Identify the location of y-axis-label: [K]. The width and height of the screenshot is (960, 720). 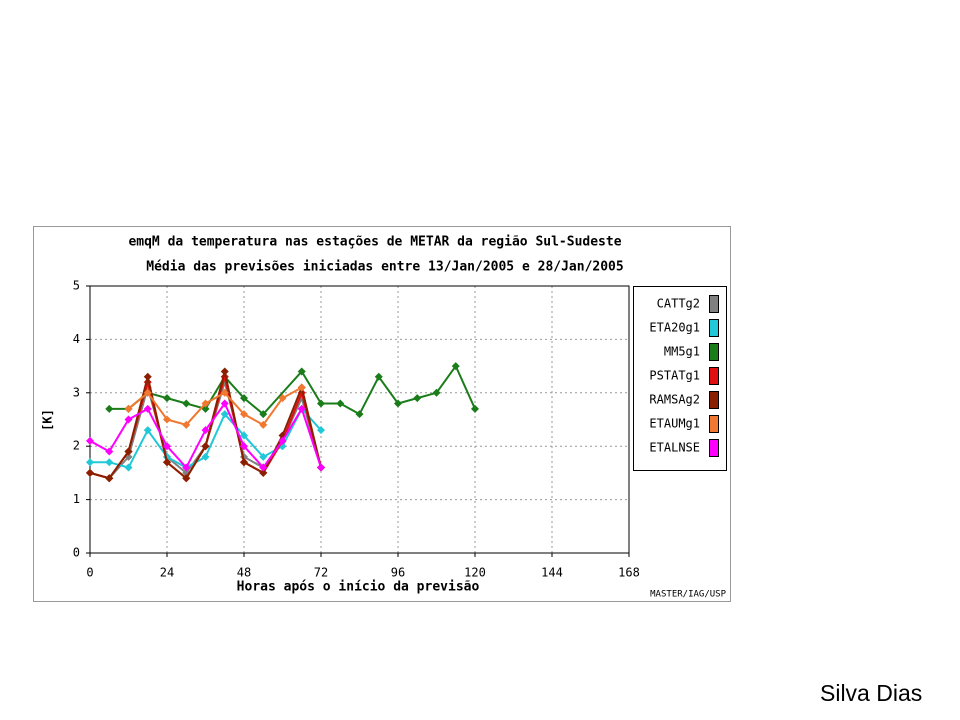
(48, 420).